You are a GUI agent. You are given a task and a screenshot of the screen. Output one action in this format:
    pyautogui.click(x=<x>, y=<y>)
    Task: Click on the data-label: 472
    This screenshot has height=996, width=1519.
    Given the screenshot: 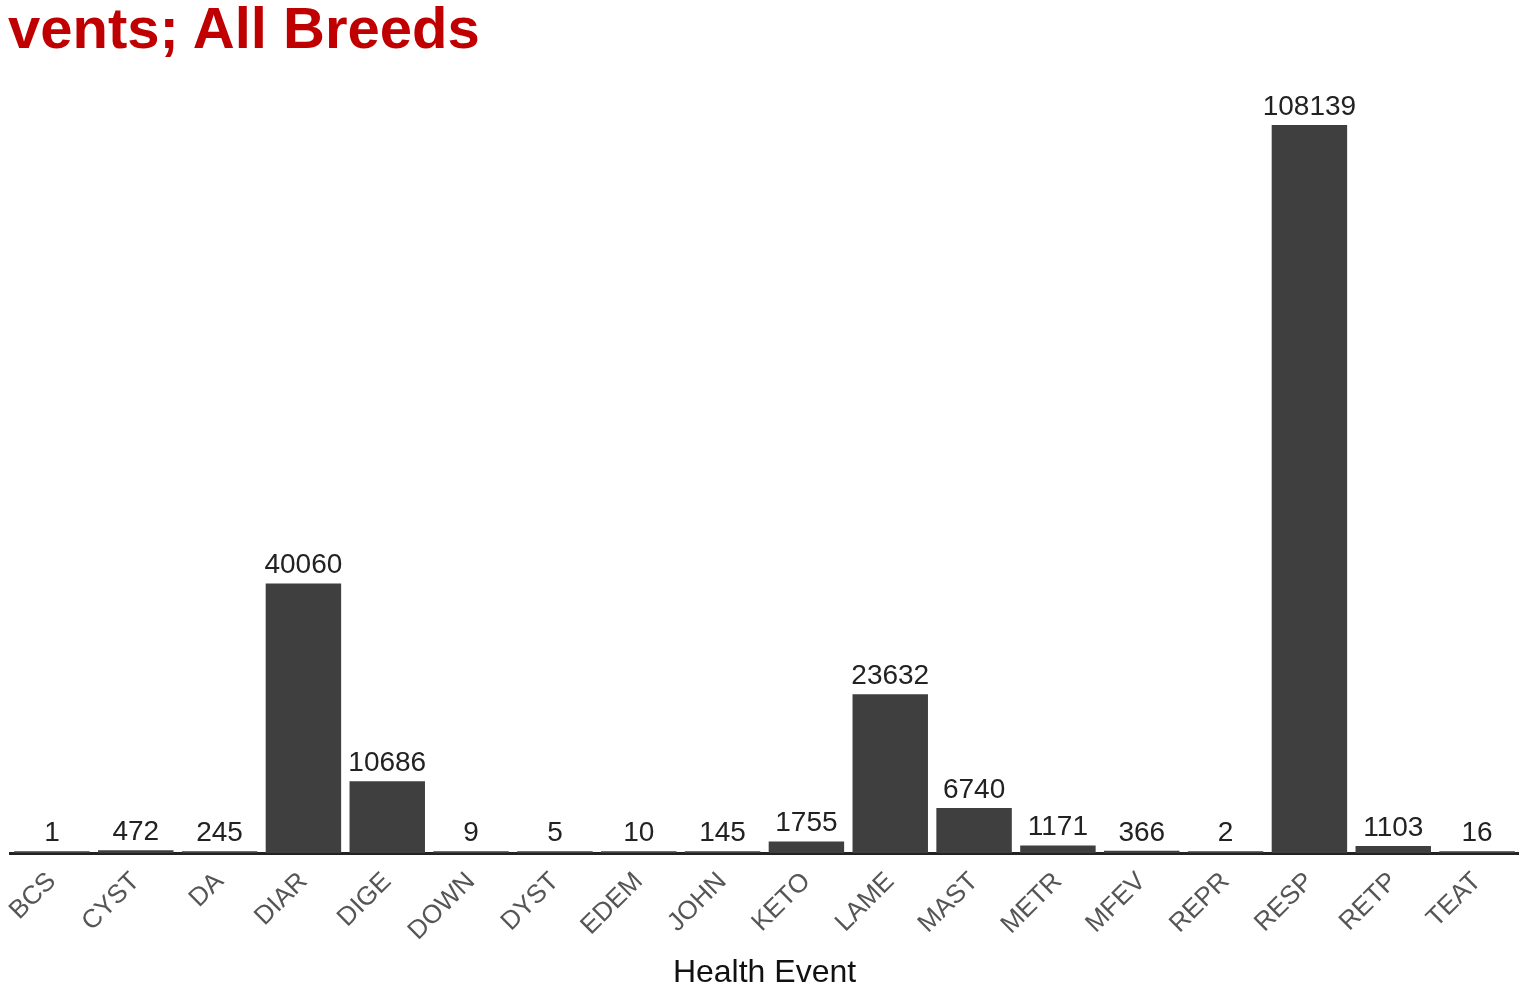 What is the action you would take?
    pyautogui.click(x=136, y=830)
    